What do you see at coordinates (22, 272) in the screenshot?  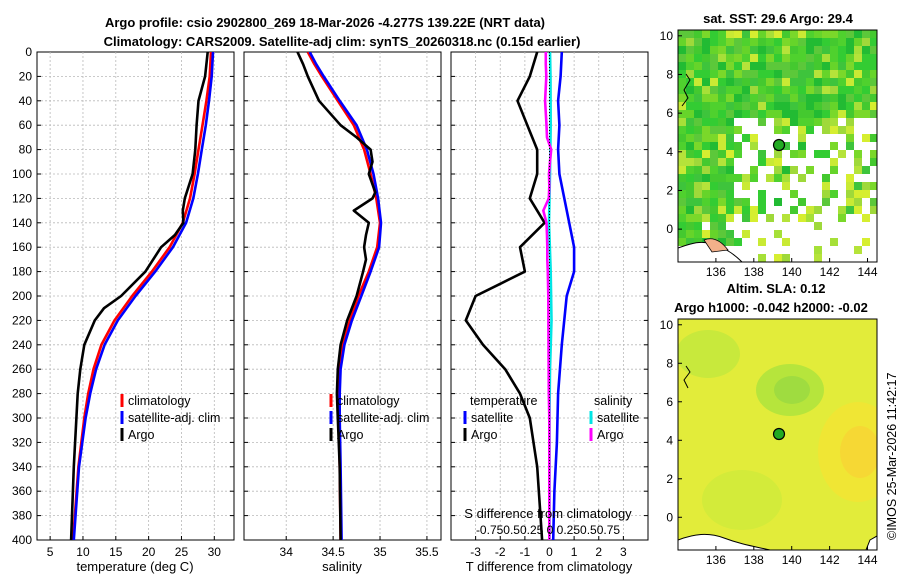 I see `depth-tick-label: 180` at bounding box center [22, 272].